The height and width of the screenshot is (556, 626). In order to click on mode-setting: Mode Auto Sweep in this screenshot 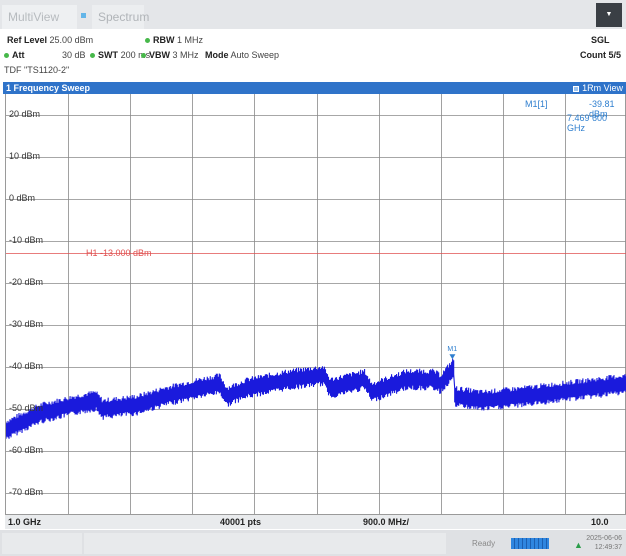, I will do `click(242, 55)`.